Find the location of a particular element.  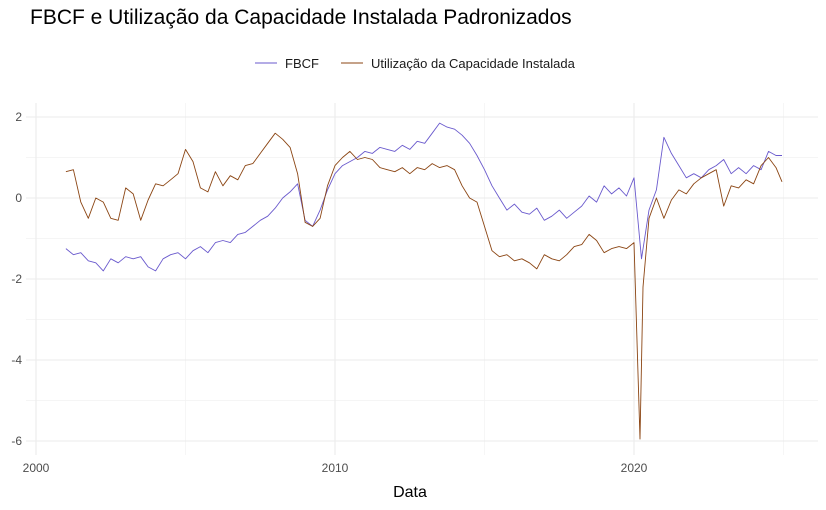

y-axis-ticks: 2 0 -2 -4 -6 is located at coordinates (16, 279).